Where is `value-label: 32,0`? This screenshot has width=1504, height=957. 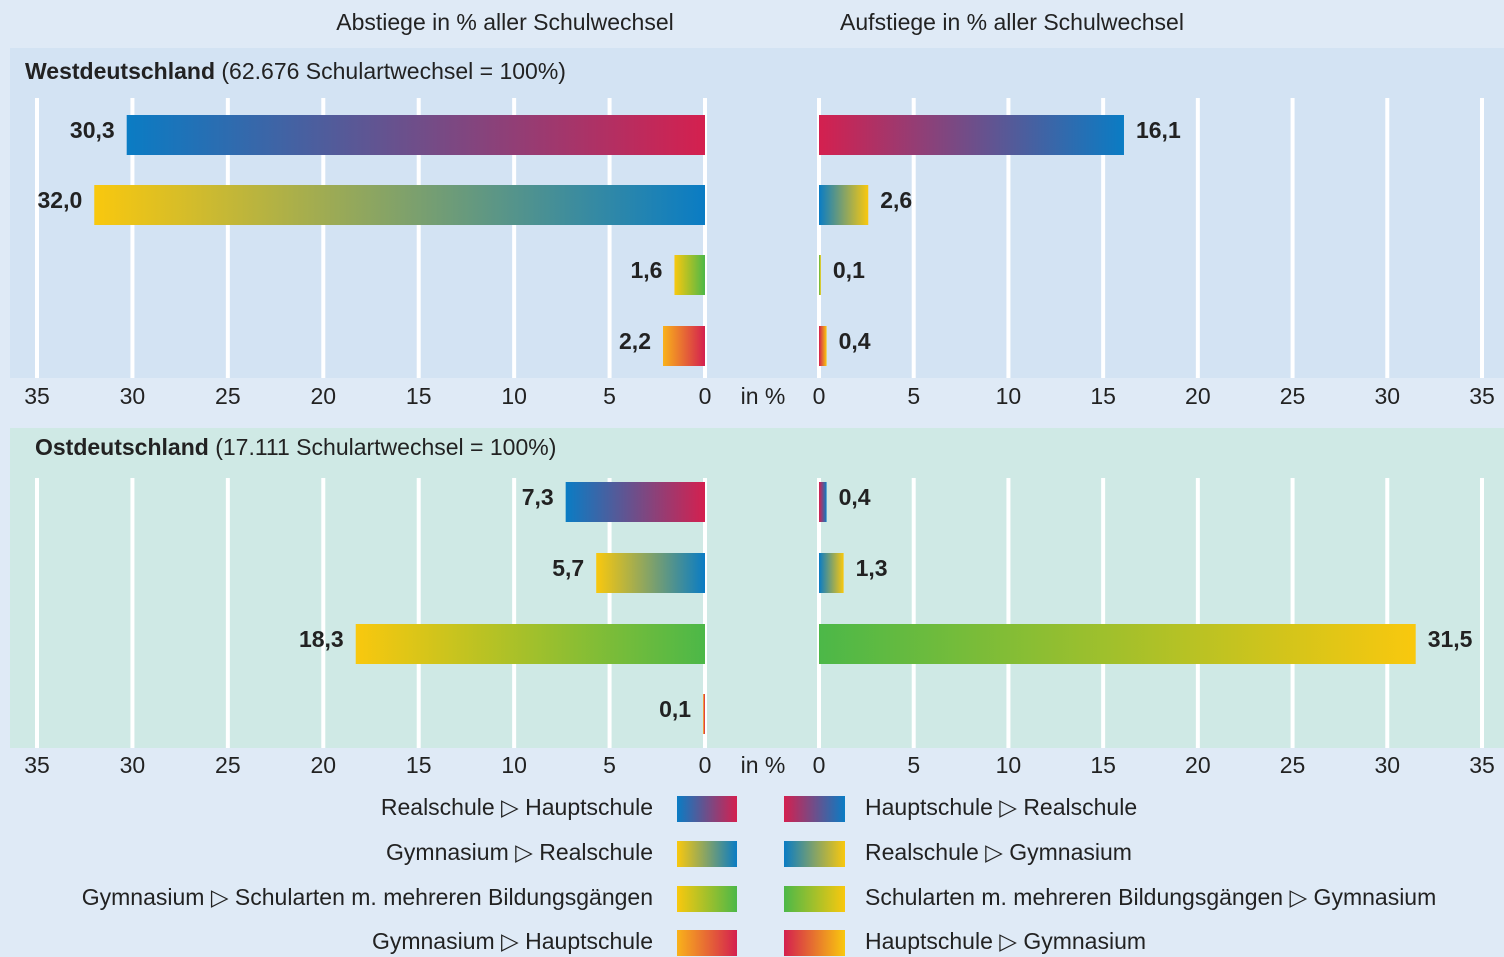
value-label: 32,0 is located at coordinates (59, 200).